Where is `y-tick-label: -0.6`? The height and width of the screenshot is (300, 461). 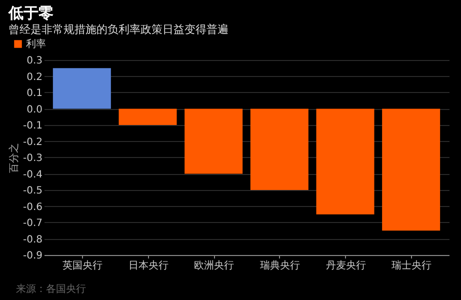 y-tick-label: -0.6 is located at coordinates (32, 207).